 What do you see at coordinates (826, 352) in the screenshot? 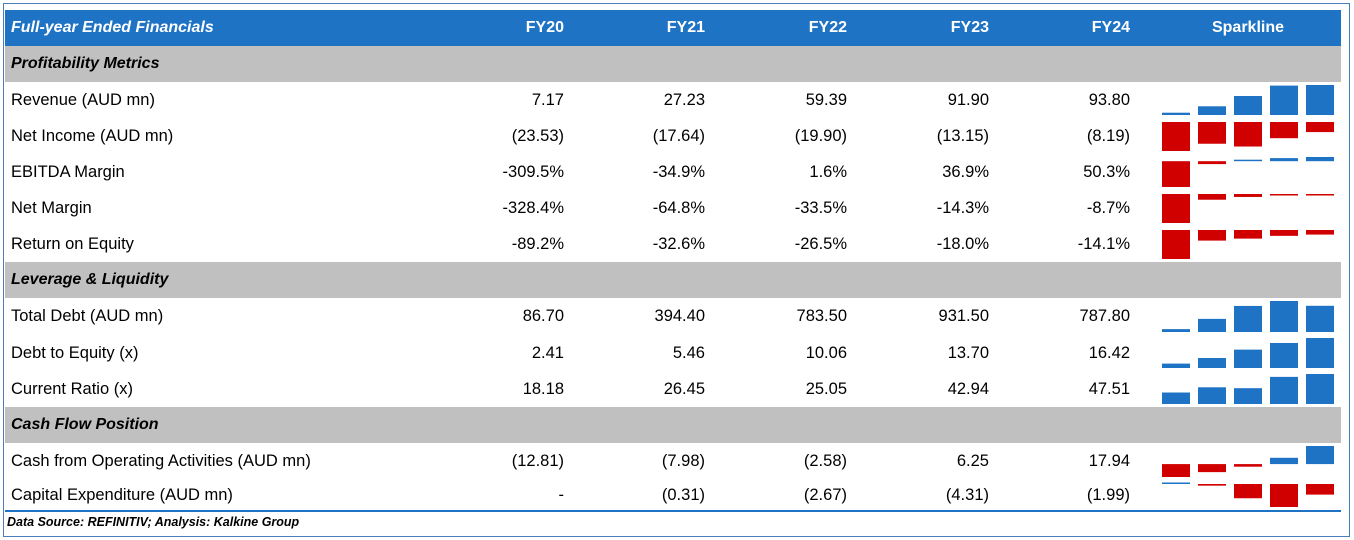
I see `value-cell-fy22: 10.06` at bounding box center [826, 352].